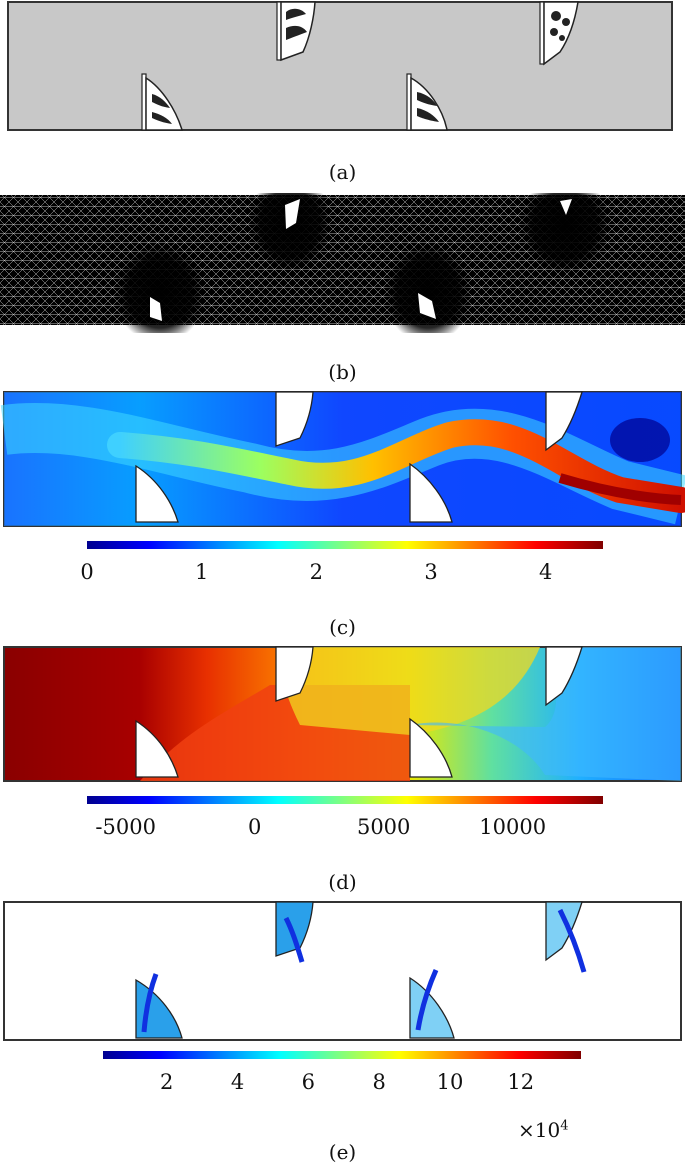 The height and width of the screenshot is (1168, 685). What do you see at coordinates (201, 572) in the screenshot?
I see `colorbar-tick-label: 1` at bounding box center [201, 572].